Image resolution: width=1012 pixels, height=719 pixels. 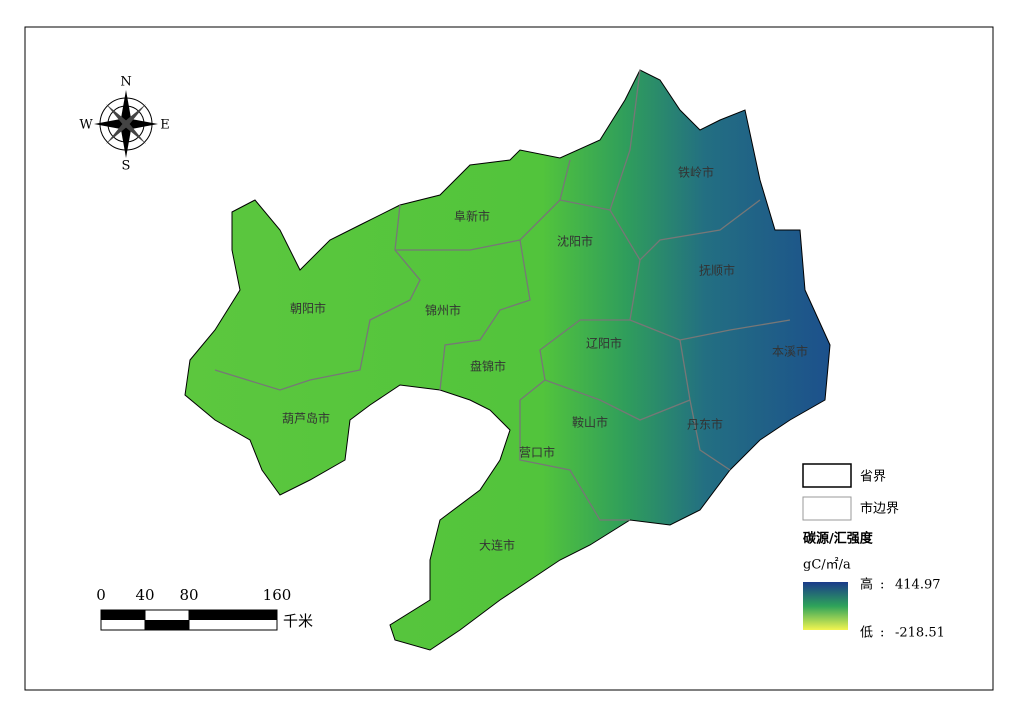 What do you see at coordinates (918, 585) in the screenshot?
I see `legend-high-value: 414.97` at bounding box center [918, 585].